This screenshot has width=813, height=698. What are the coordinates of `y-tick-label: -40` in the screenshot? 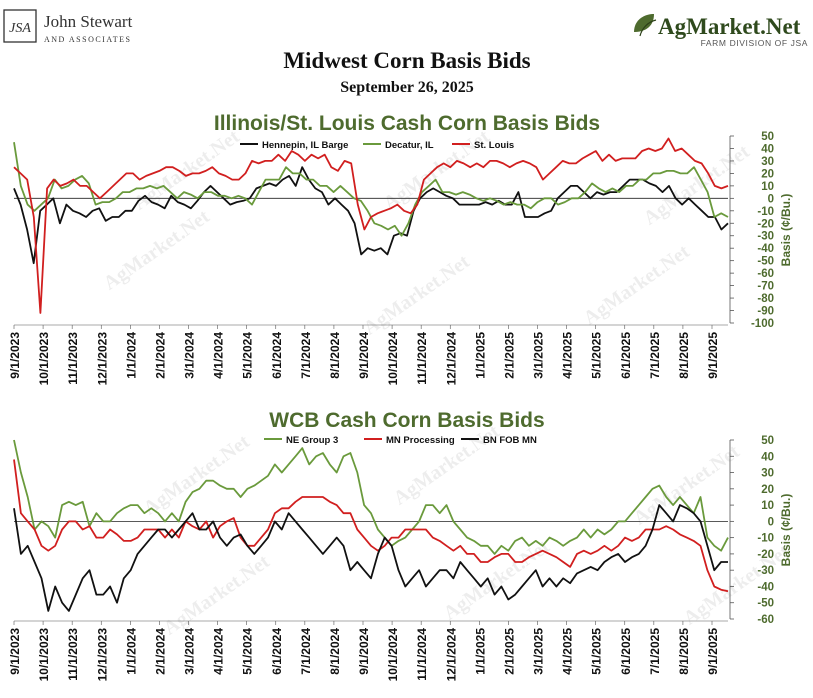 It's located at (765, 249).